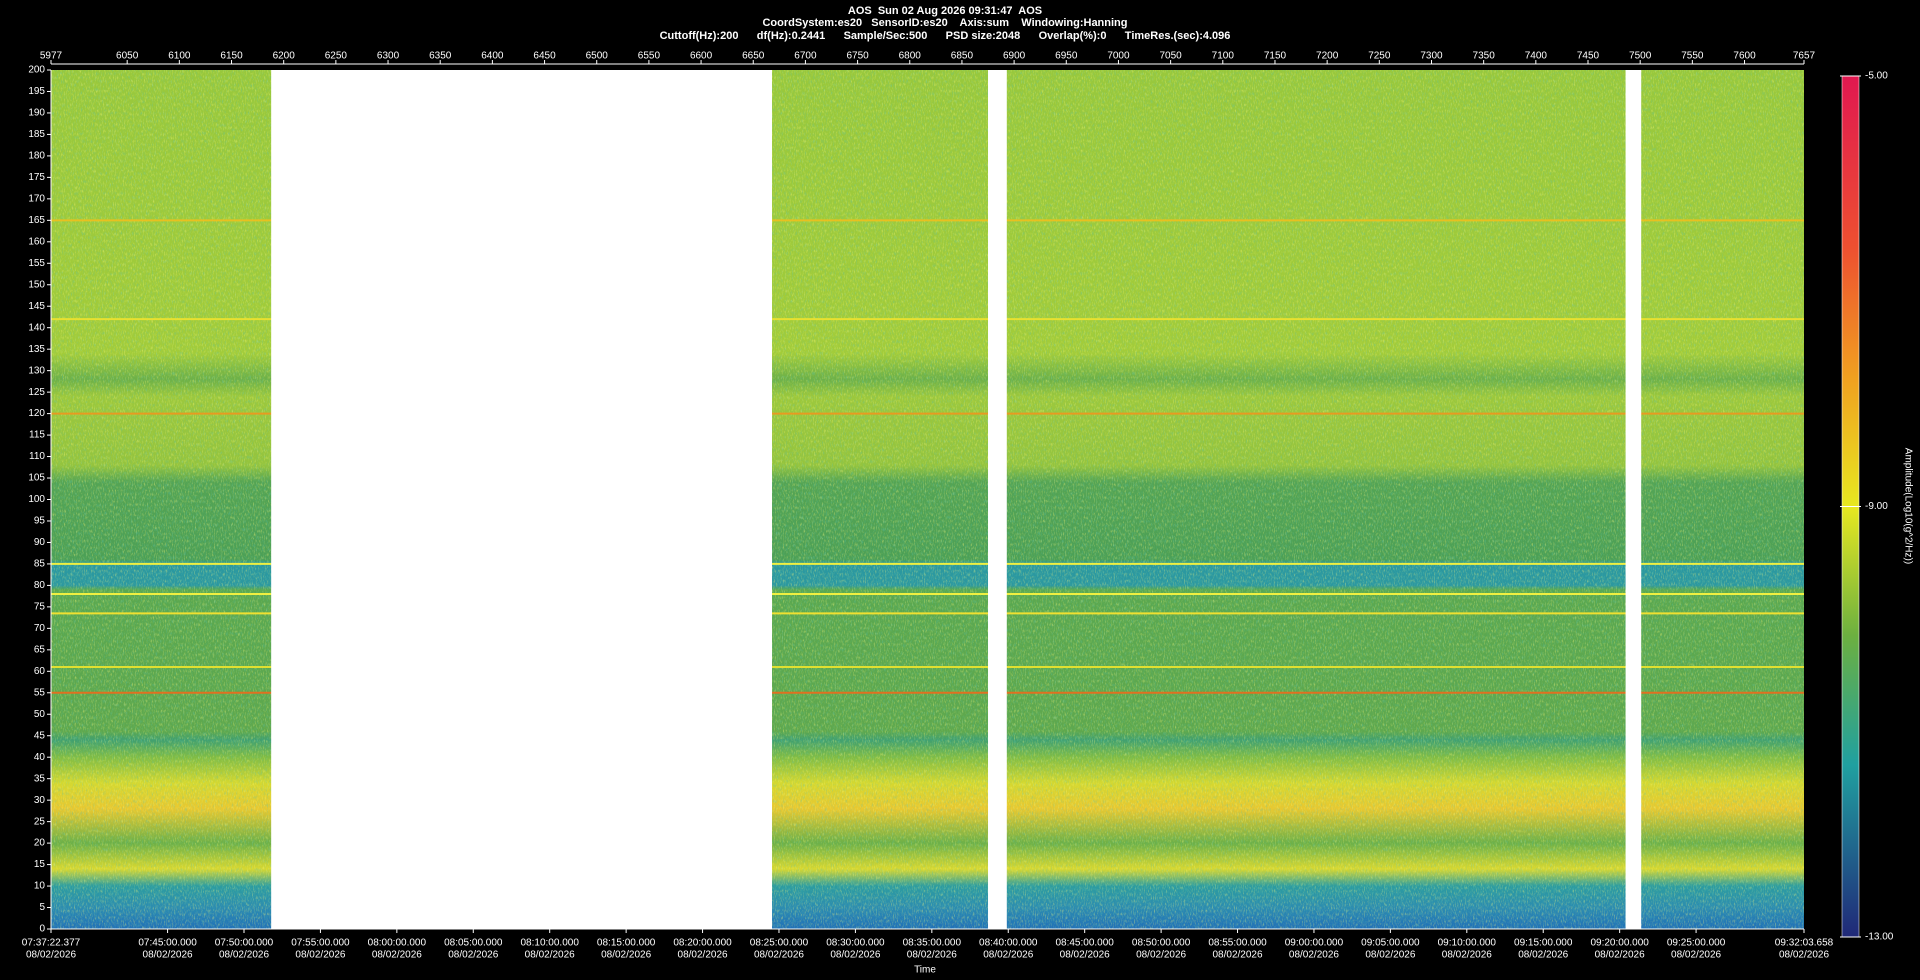 The image size is (1920, 980). What do you see at coordinates (1692, 56) in the screenshot?
I see `x2-tick-label: 7550` at bounding box center [1692, 56].